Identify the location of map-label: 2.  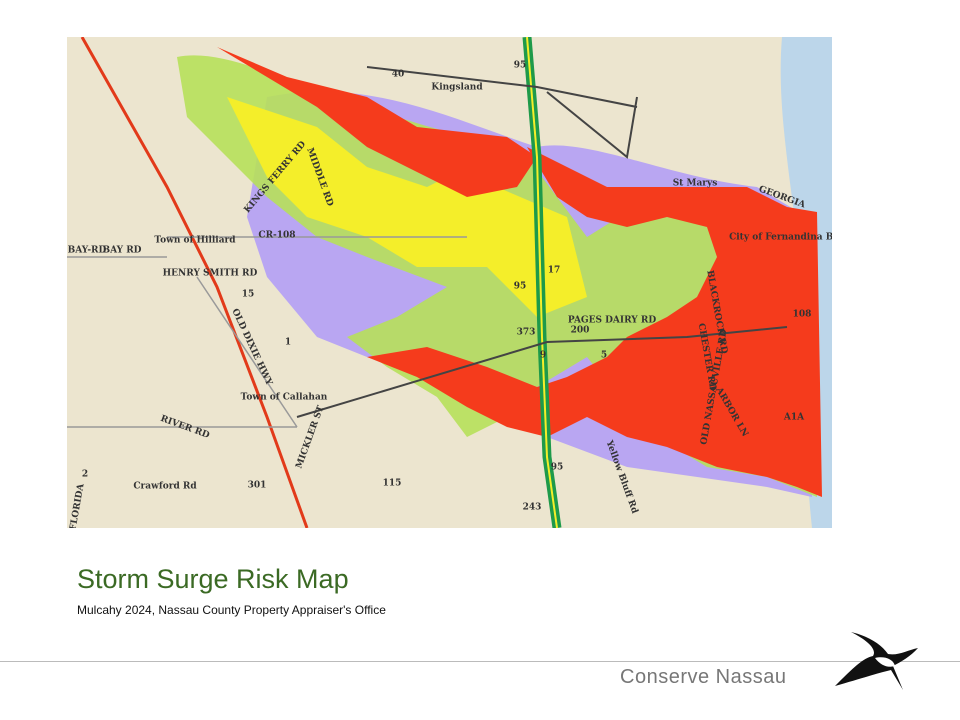
(85, 475).